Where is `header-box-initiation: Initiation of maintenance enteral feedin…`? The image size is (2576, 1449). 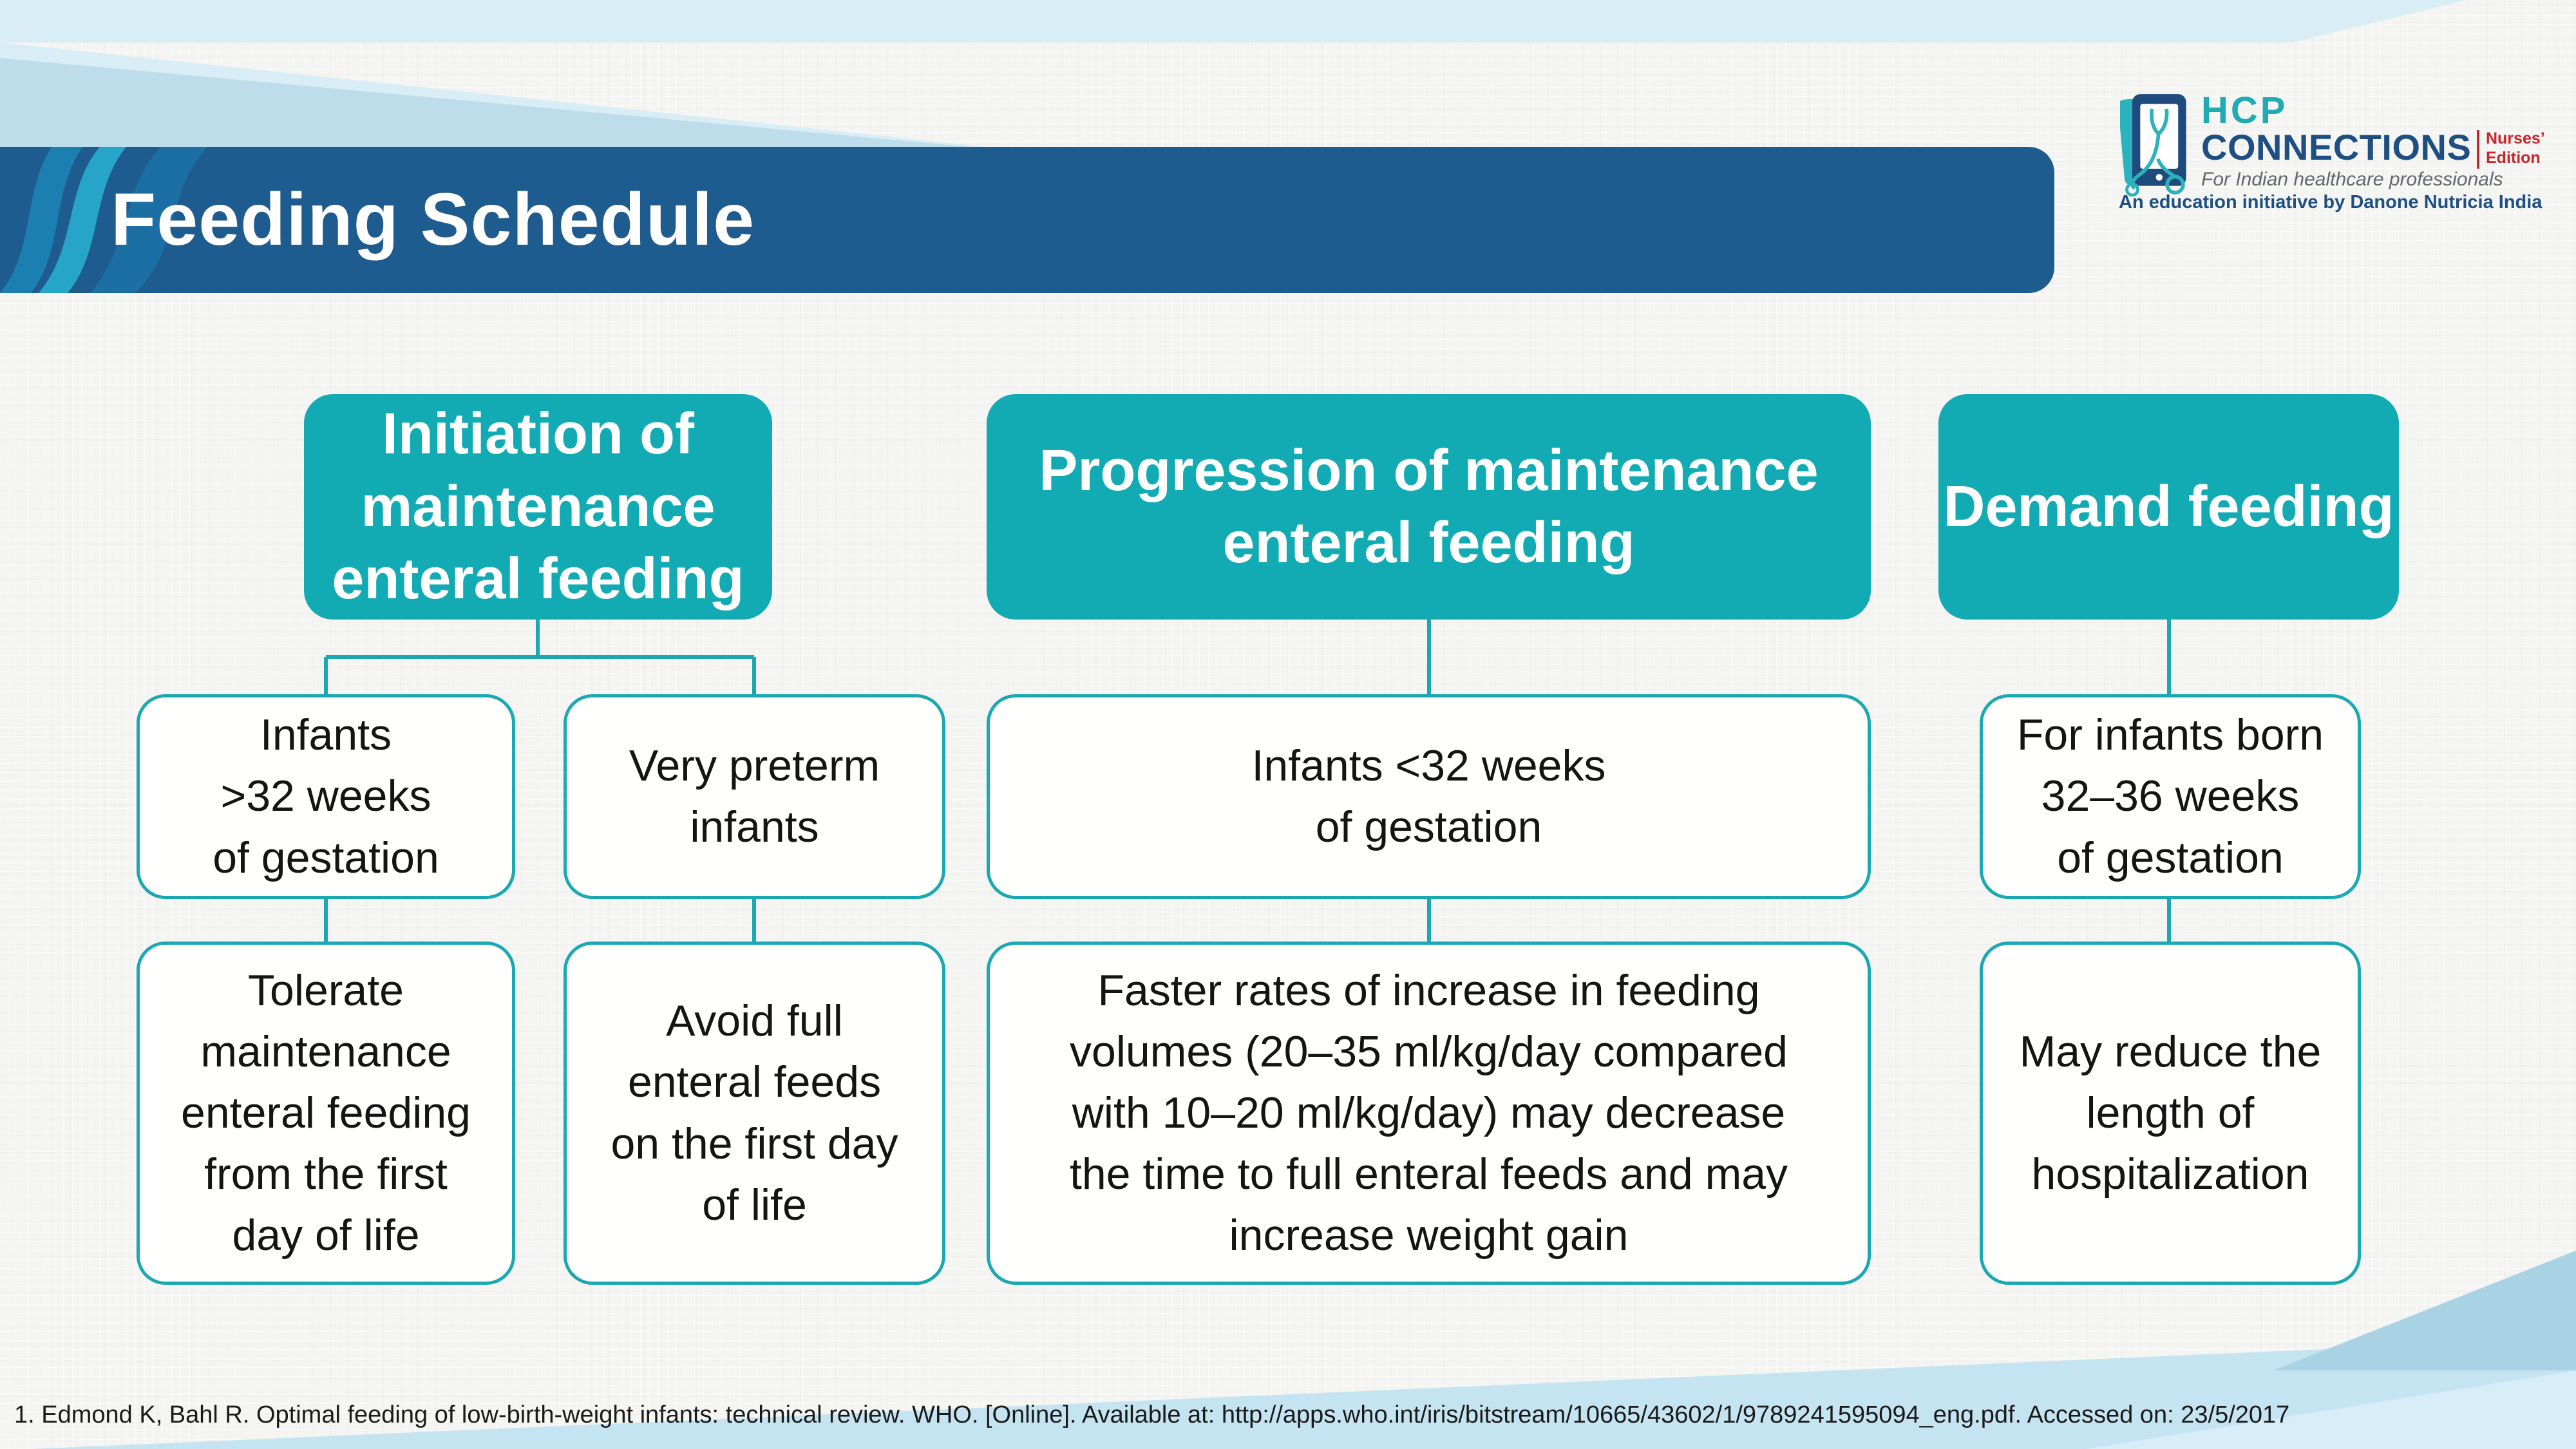
header-box-initiation: Initiation of maintenance enteral feedin… is located at coordinates (538, 507).